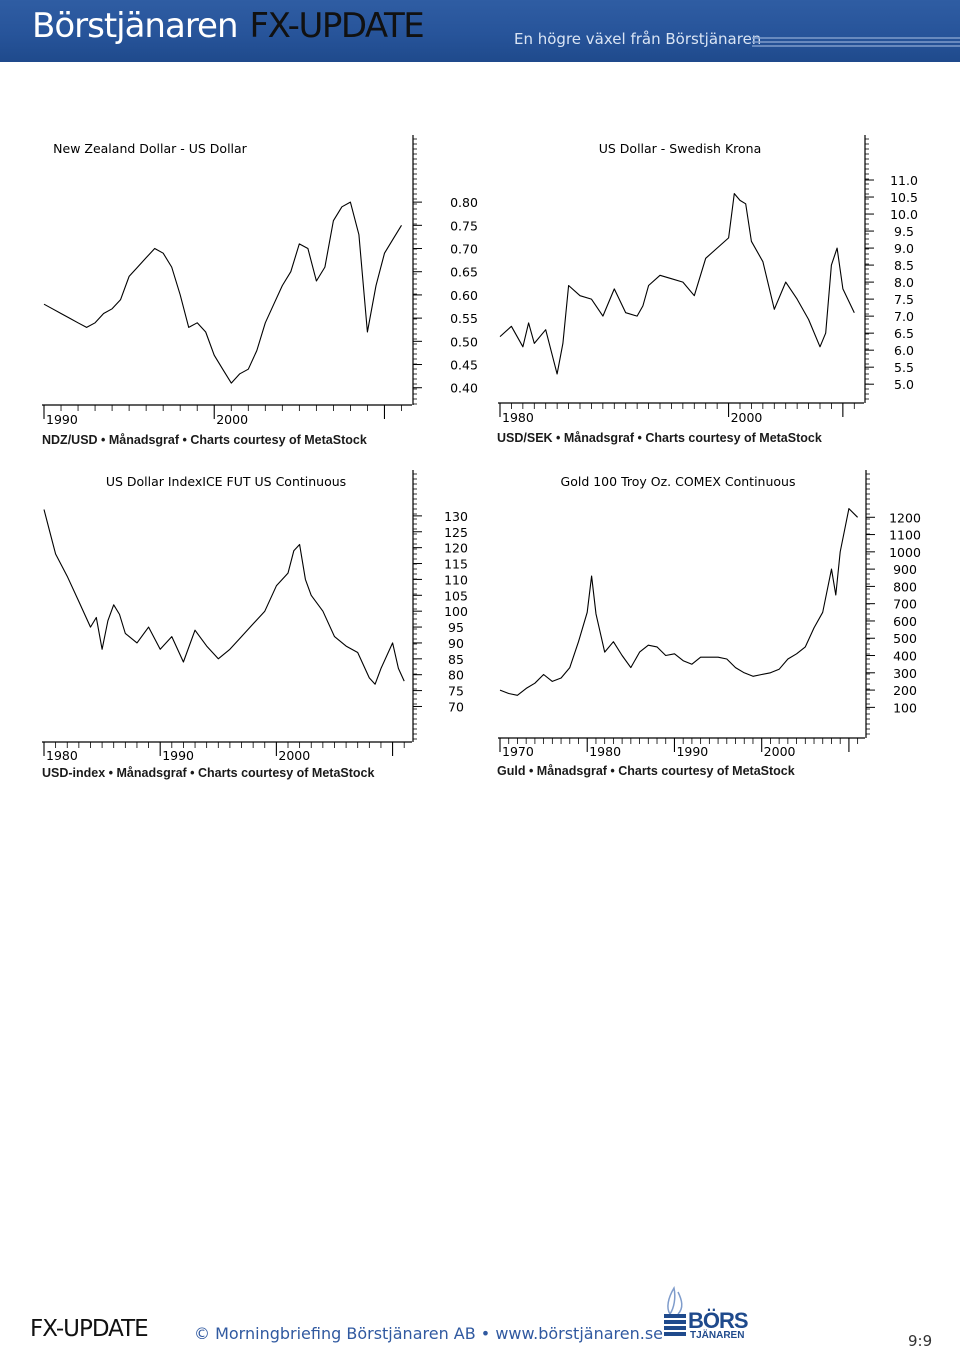  What do you see at coordinates (718, 1320) in the screenshot?
I see `logo-text-top: BÖRS` at bounding box center [718, 1320].